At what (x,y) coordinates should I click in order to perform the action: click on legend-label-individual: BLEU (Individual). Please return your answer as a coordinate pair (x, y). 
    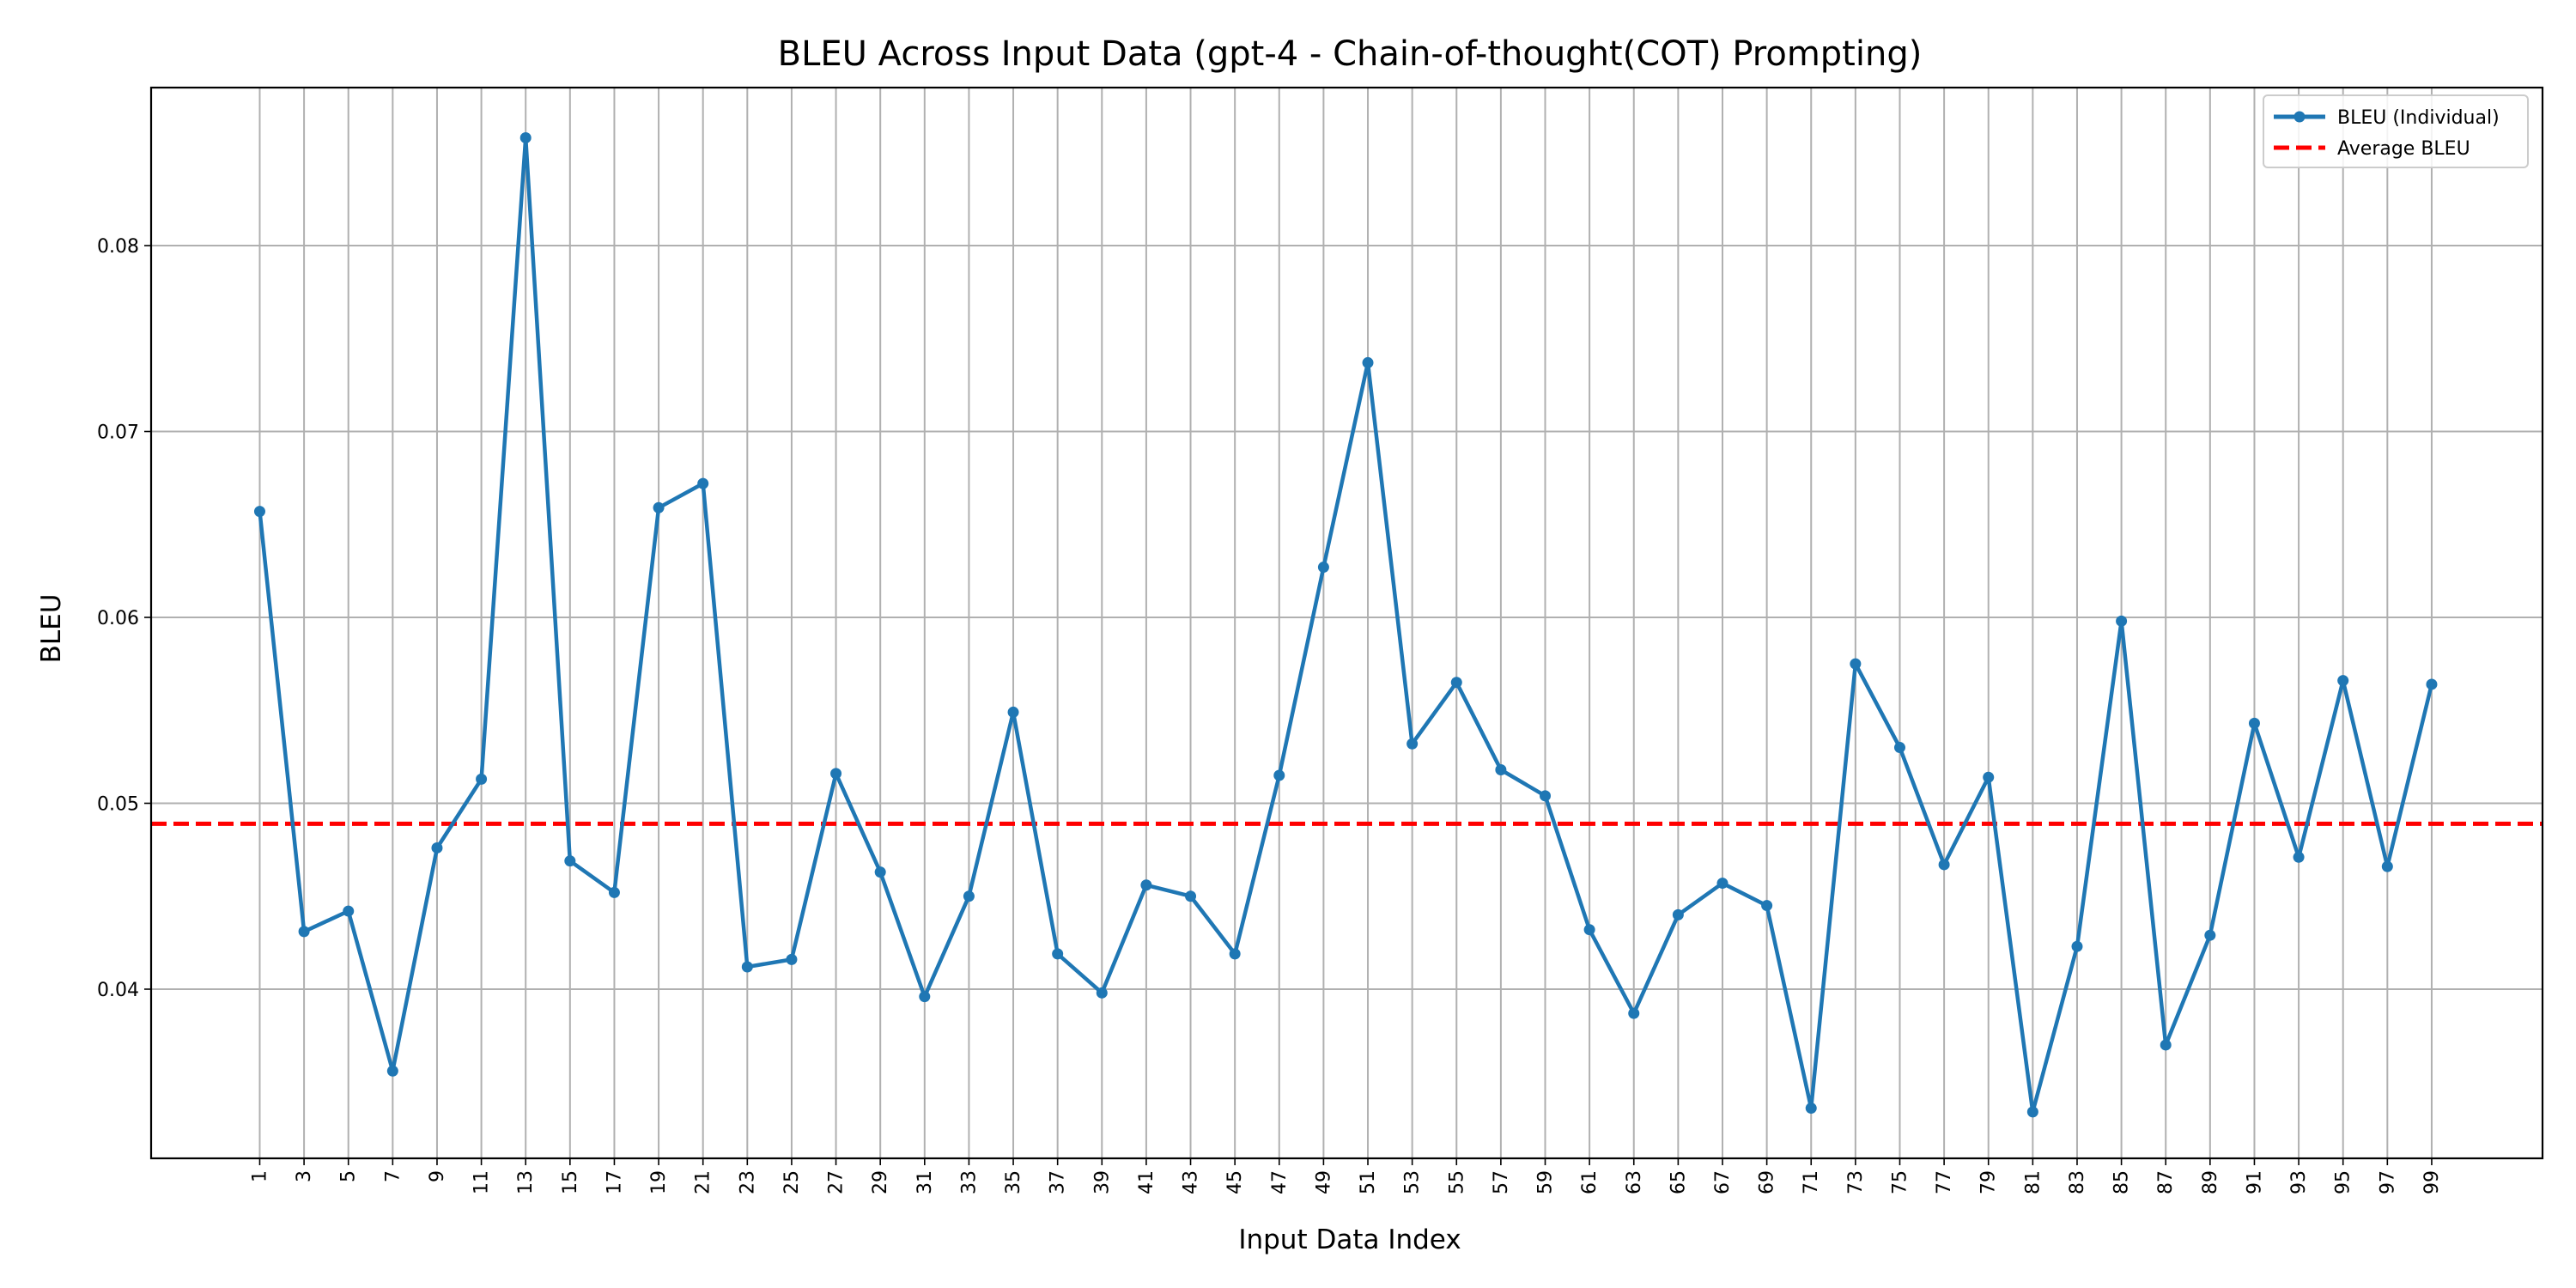
    Looking at the image, I should click on (2419, 118).